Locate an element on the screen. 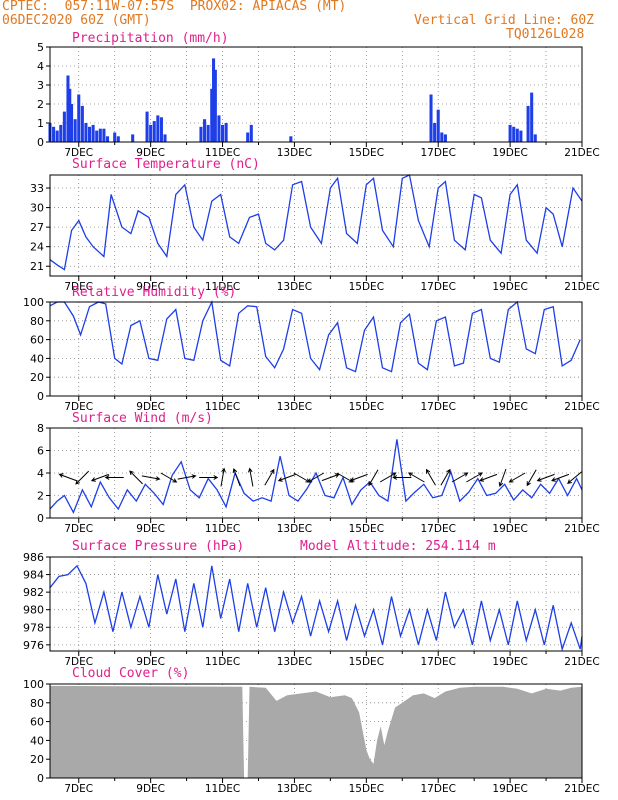 The height and width of the screenshot is (800, 618). y-tick-label: 20 is located at coordinates (37, 377).